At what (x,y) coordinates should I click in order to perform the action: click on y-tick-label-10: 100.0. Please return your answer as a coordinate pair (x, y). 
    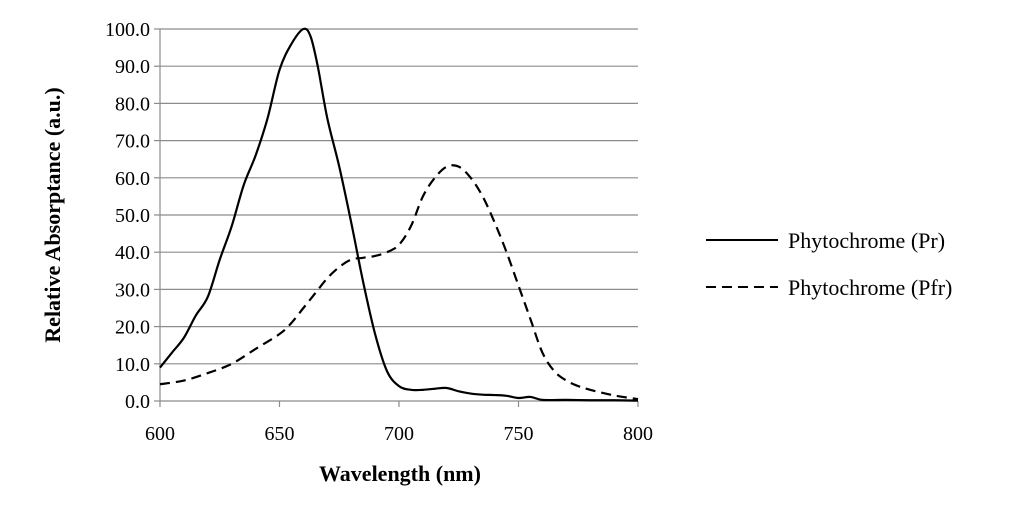
    Looking at the image, I should click on (127, 30).